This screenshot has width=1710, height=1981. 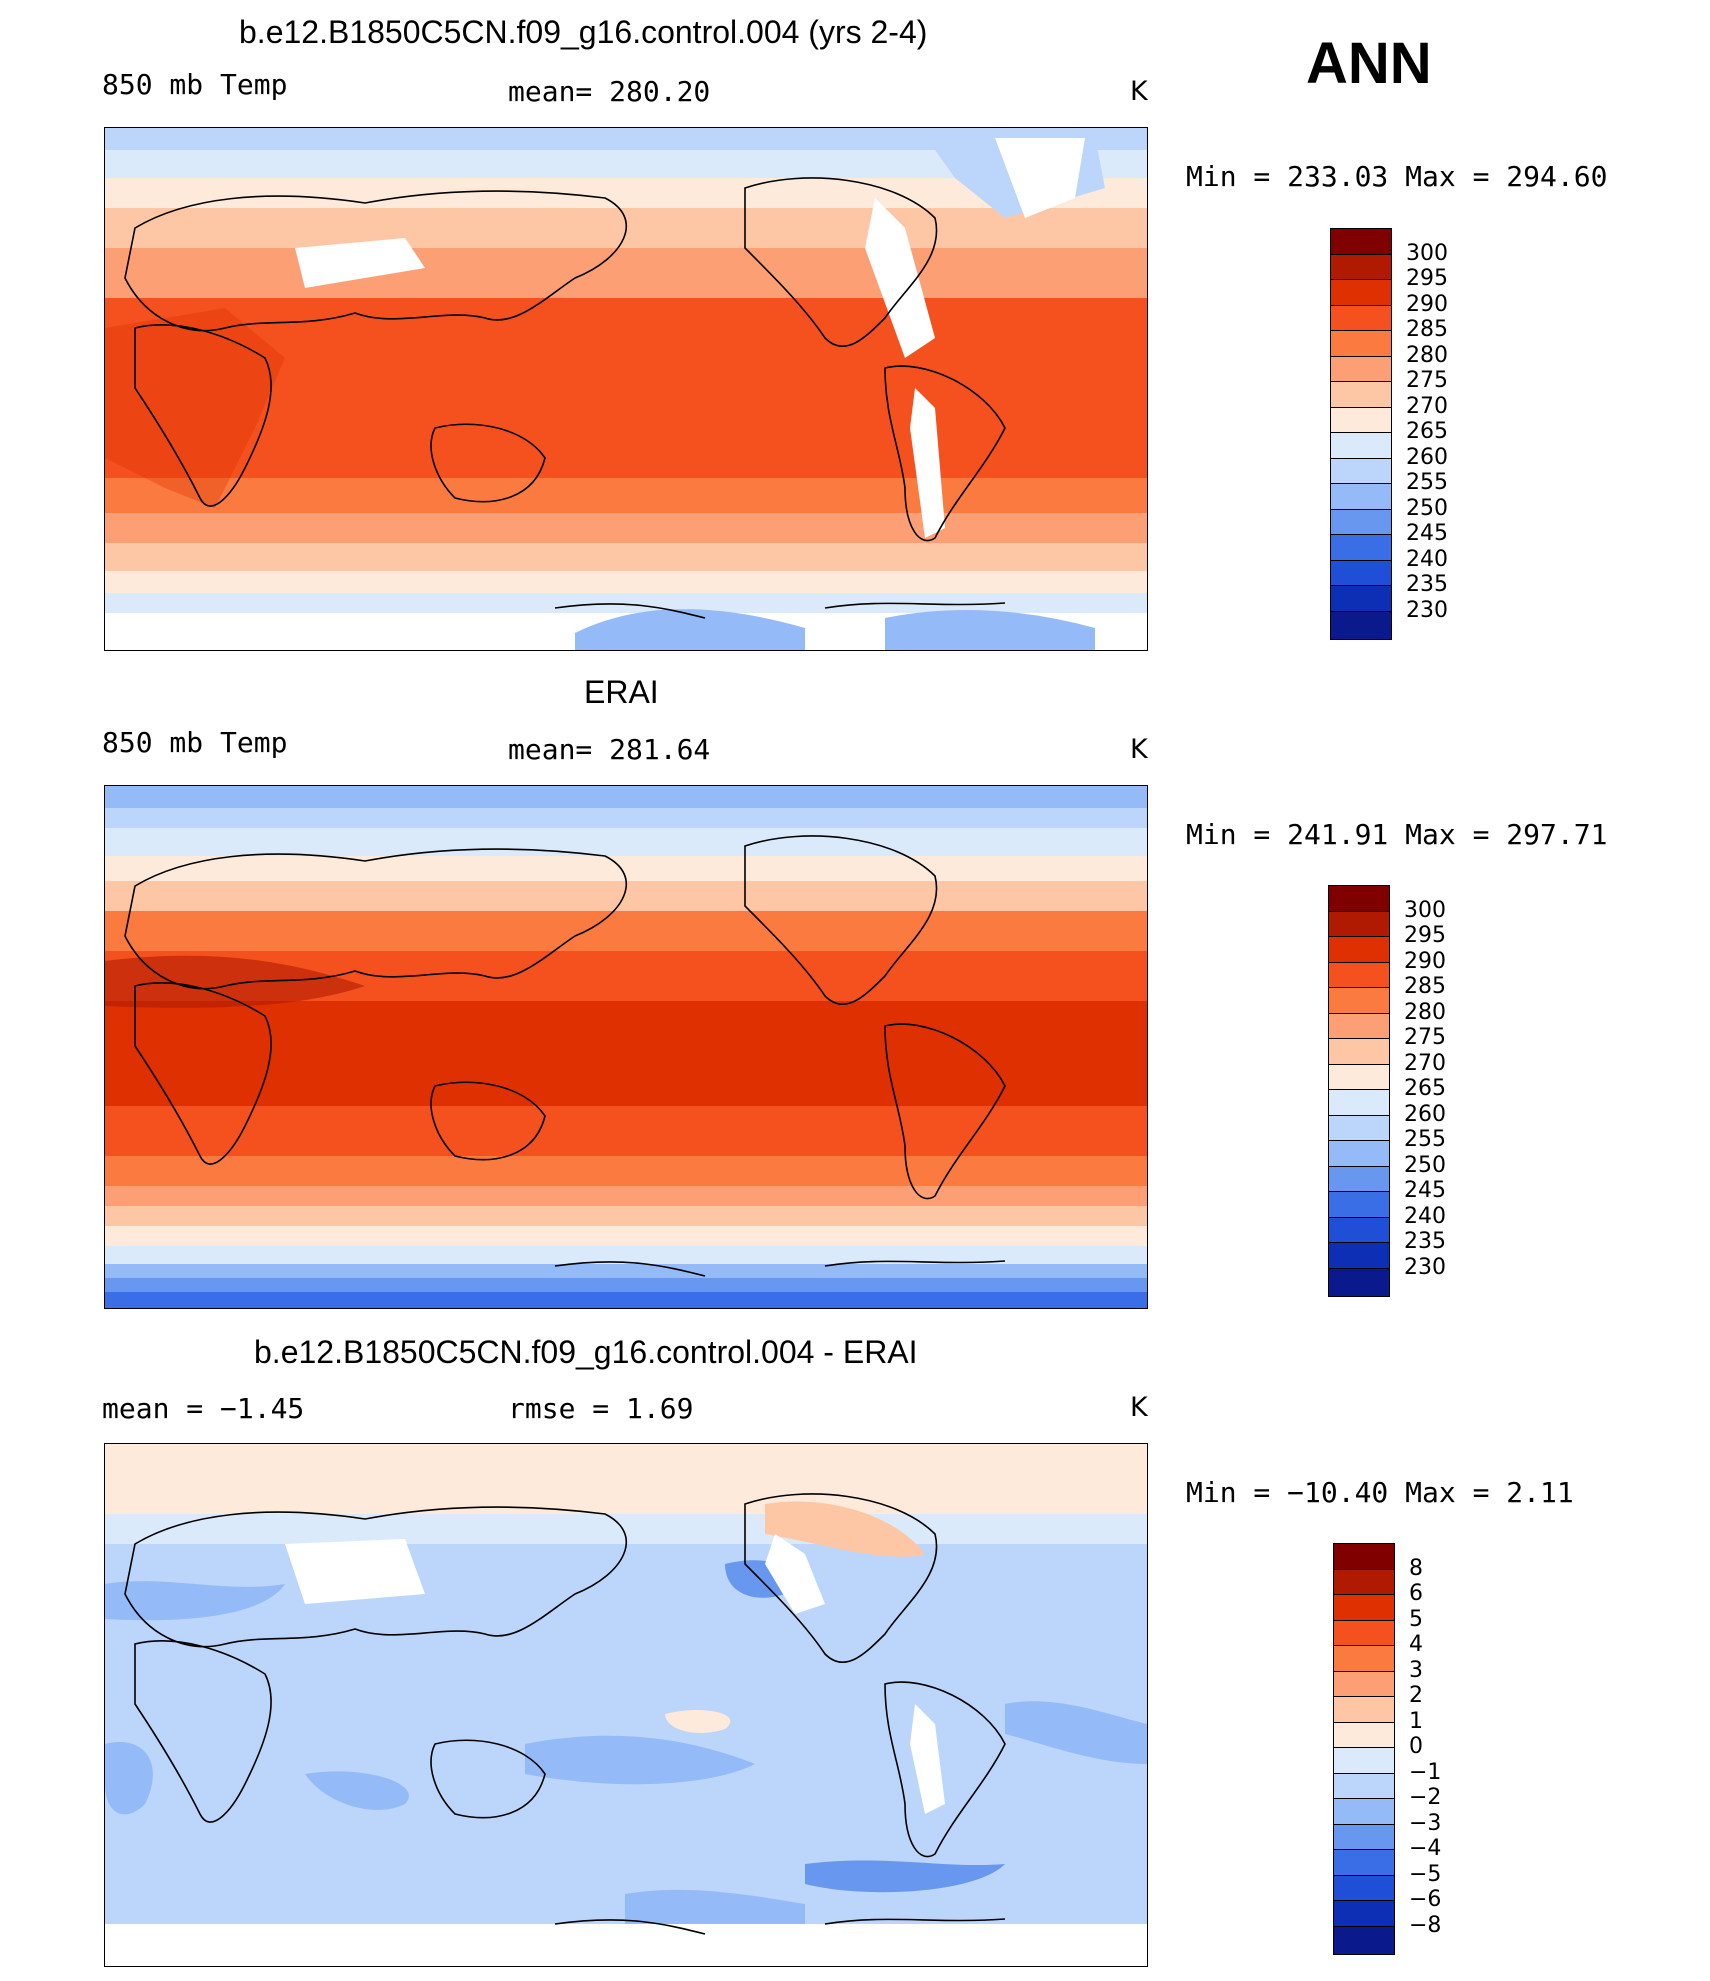 What do you see at coordinates (609, 91) in the screenshot?
I see `panel-mean-label: mean= 280.20` at bounding box center [609, 91].